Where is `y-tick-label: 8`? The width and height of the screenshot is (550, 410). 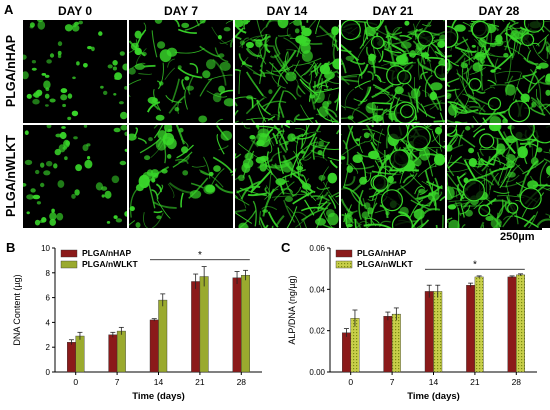
y-tick-label: 8 is located at coordinates (48, 273).